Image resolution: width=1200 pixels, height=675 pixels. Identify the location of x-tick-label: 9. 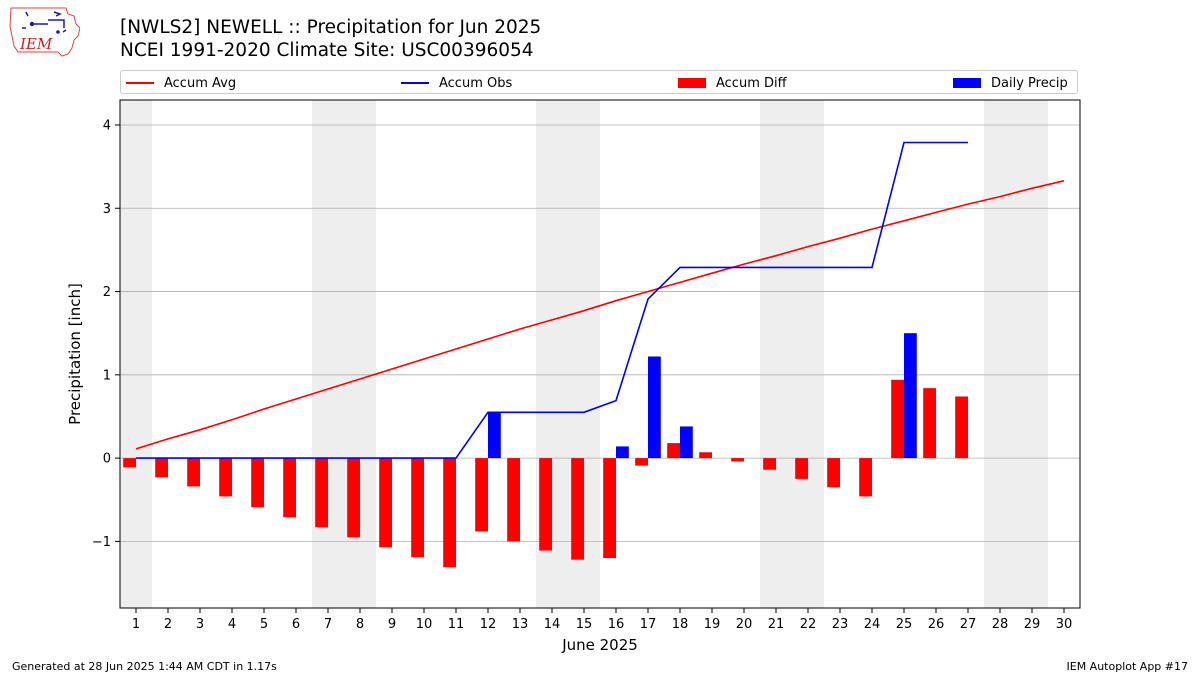
(392, 624).